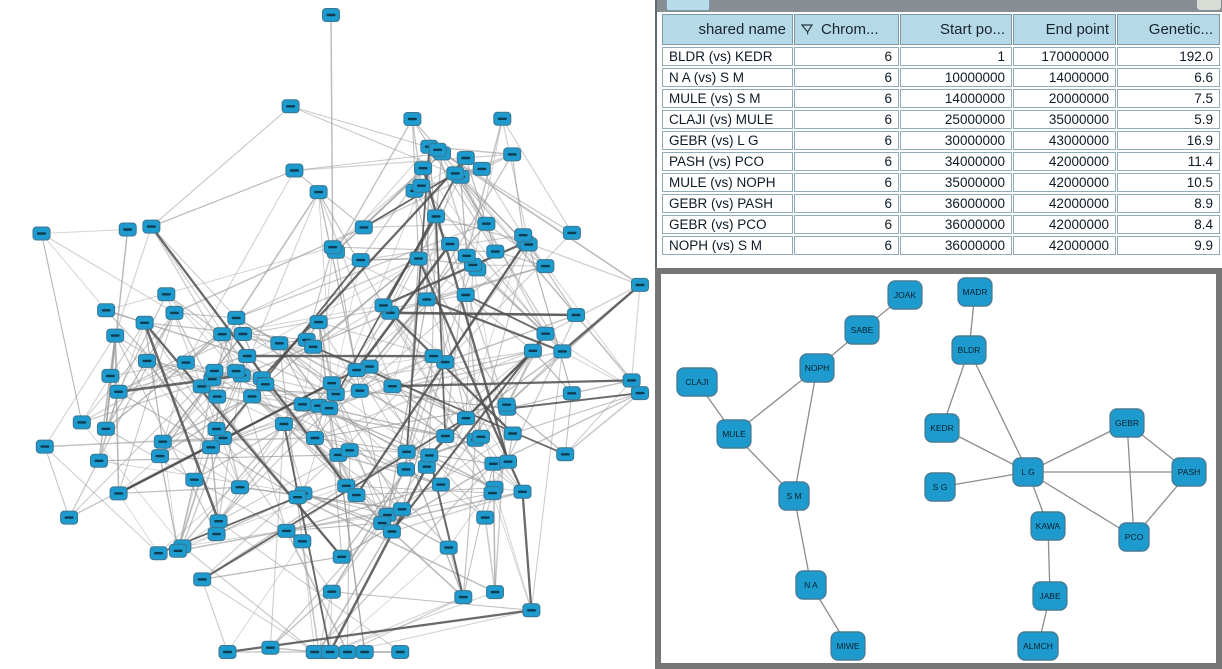  Describe the element at coordinates (1064, 77) in the screenshot. I see `cell-end: 14000000` at that location.